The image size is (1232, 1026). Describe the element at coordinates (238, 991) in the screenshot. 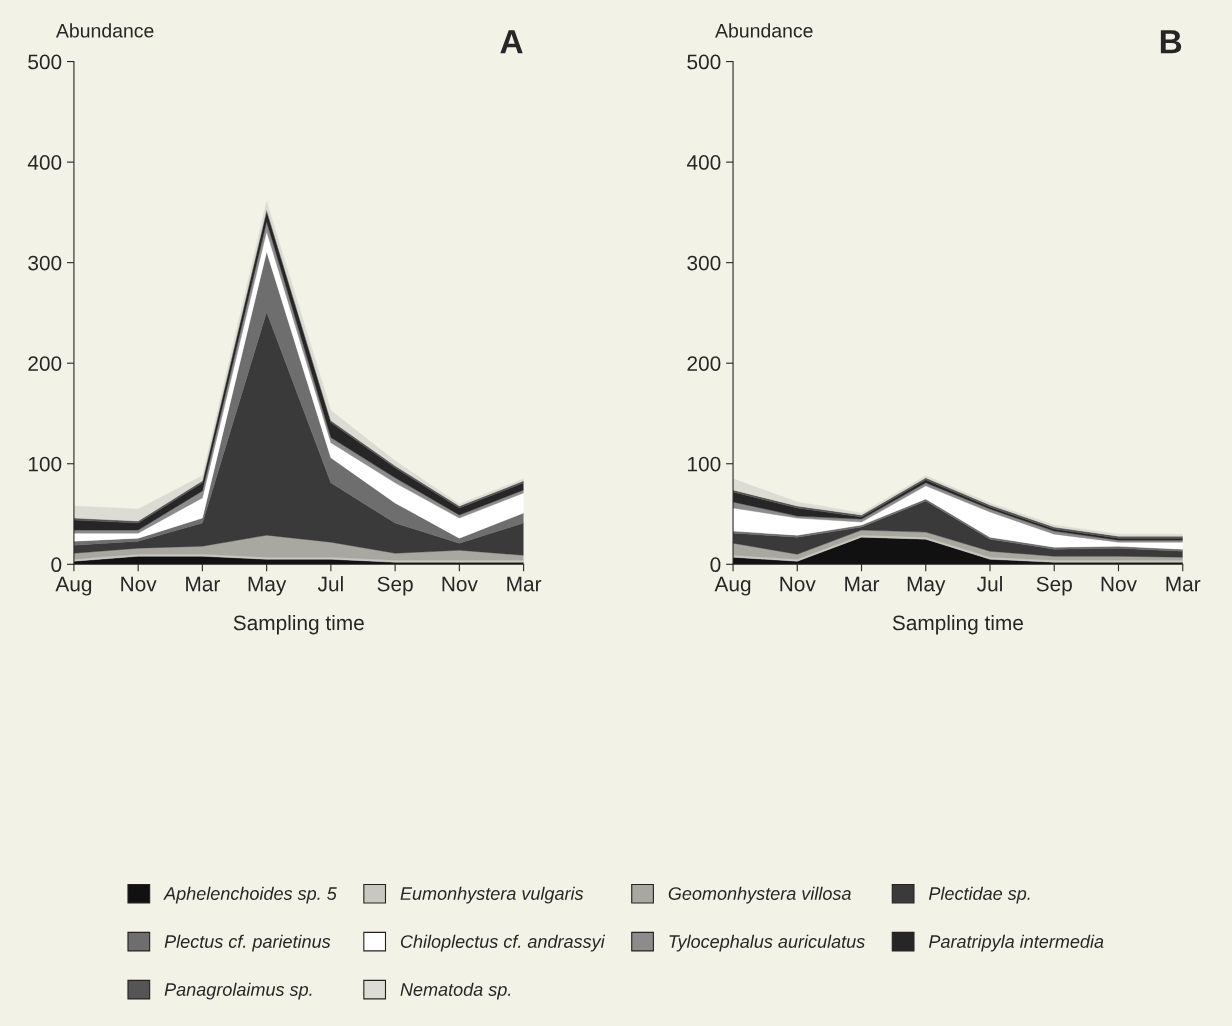

I see `legend-label: Panagrolaimus sp.` at that location.